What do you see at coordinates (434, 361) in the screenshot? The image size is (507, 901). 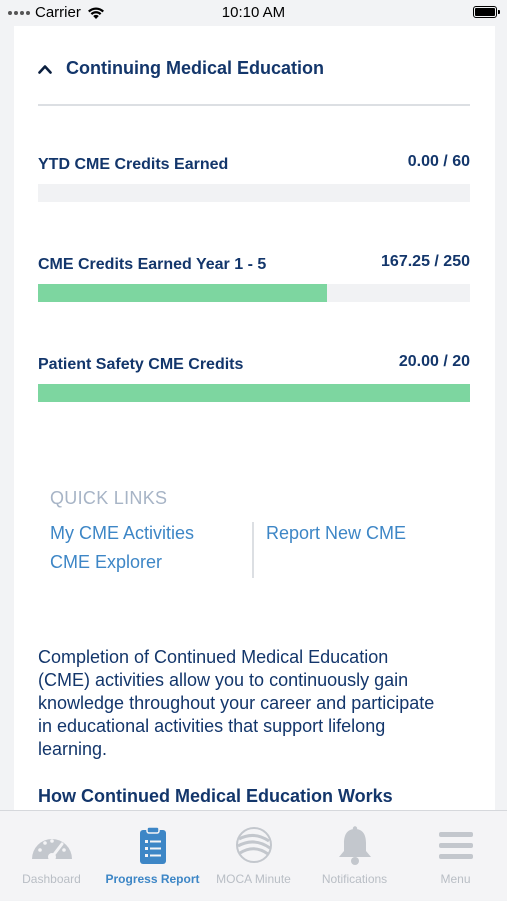 I see `credit-value: 20.00 / 20` at bounding box center [434, 361].